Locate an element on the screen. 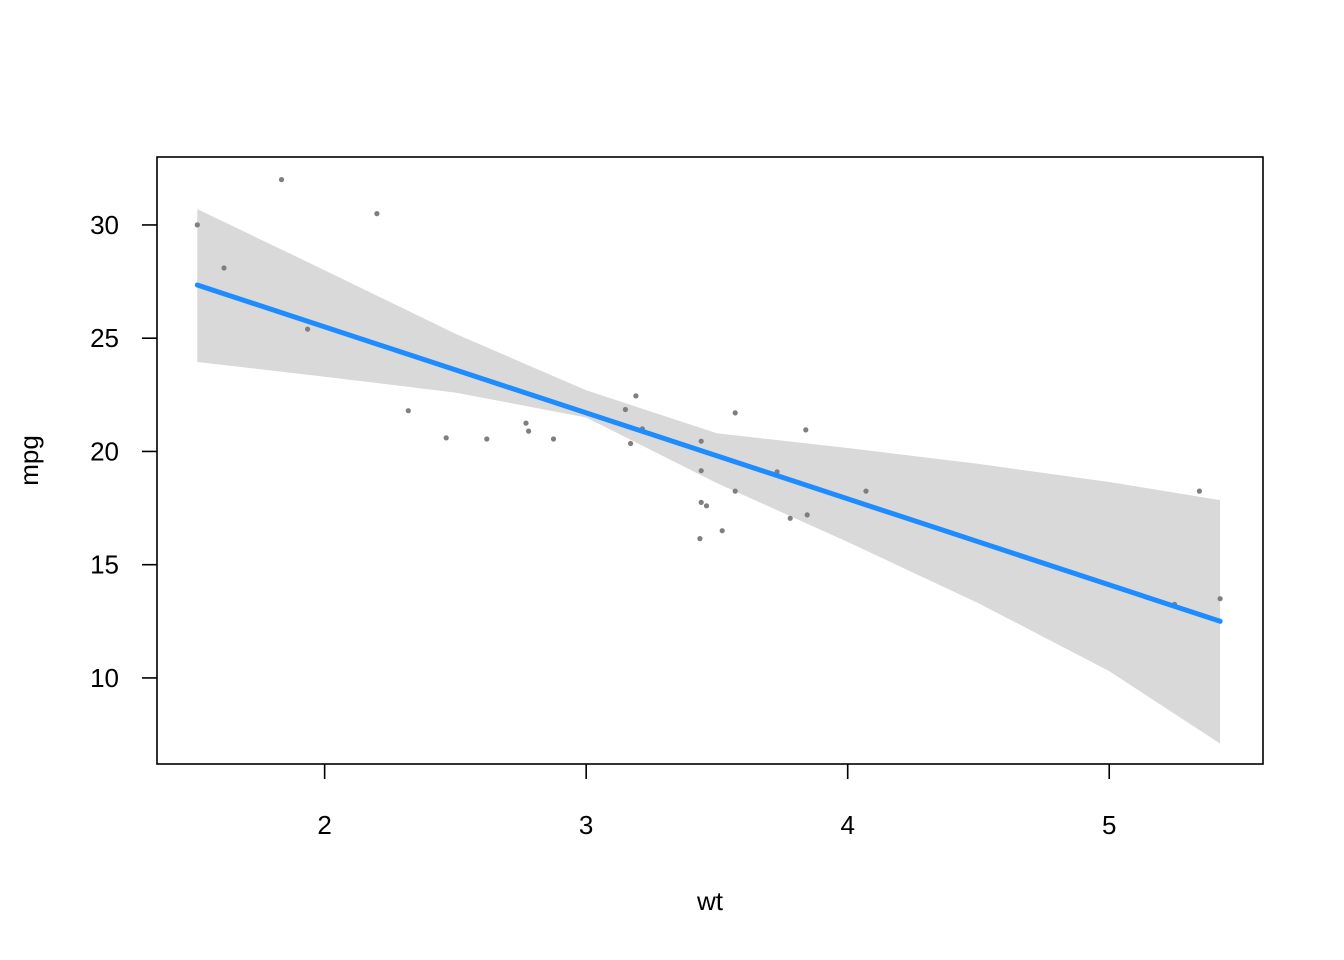 This screenshot has height=960, width=1344. y-tick-label: 15 is located at coordinates (104, 565).